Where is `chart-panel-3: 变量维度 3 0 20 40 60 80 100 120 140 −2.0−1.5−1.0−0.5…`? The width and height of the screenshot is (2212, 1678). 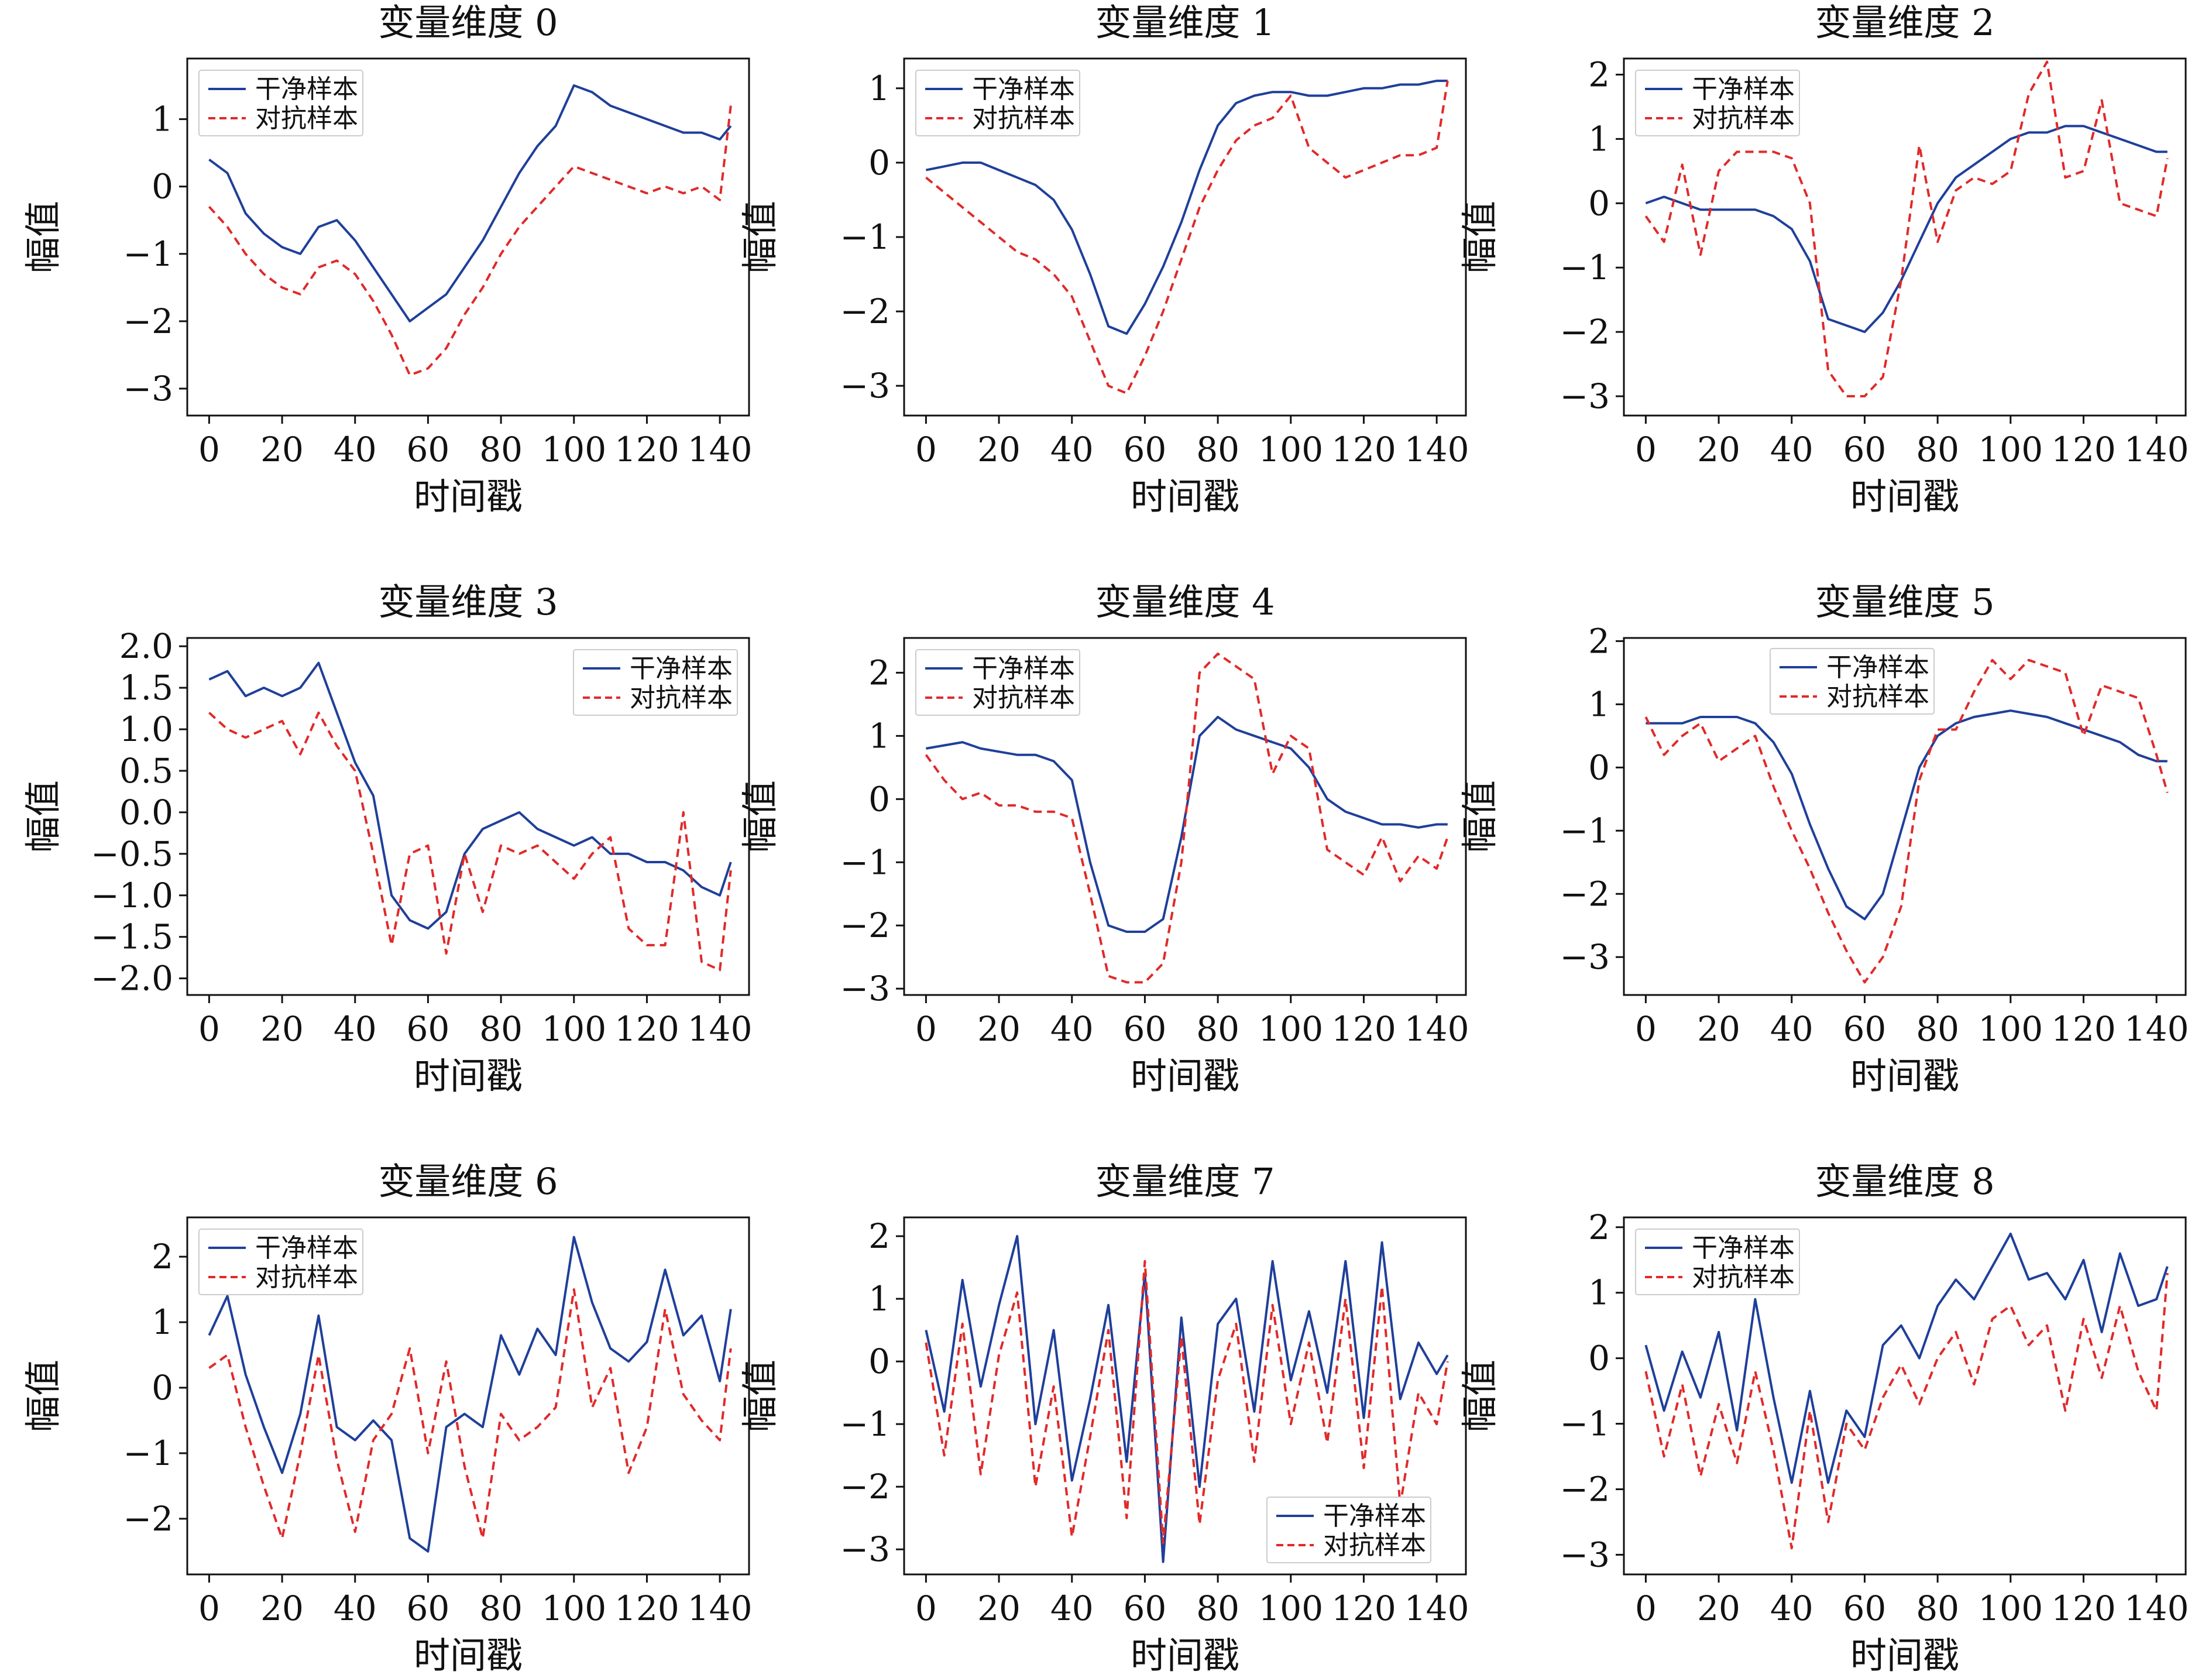 chart-panel-3: 变量维度 3 0 20 40 60 80 100 120 140 −2.0−1.5−1.0−0.5… is located at coordinates (387, 839).